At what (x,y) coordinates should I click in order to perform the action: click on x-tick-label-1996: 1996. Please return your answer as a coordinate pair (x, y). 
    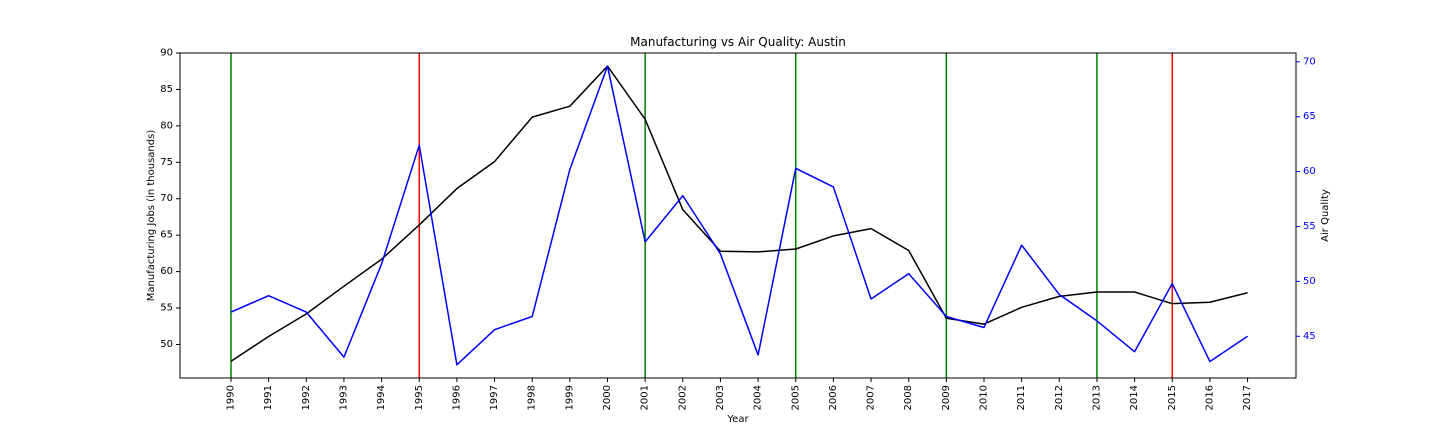
    Looking at the image, I should click on (456, 397).